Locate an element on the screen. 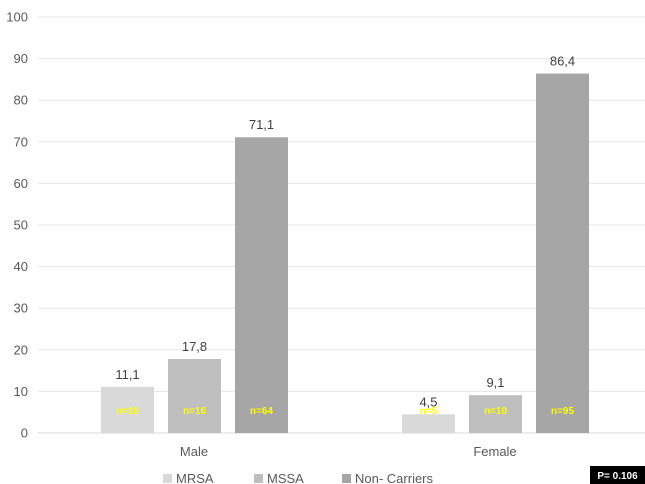 This screenshot has height=484, width=645. y-tick-label: 10 is located at coordinates (21, 391).